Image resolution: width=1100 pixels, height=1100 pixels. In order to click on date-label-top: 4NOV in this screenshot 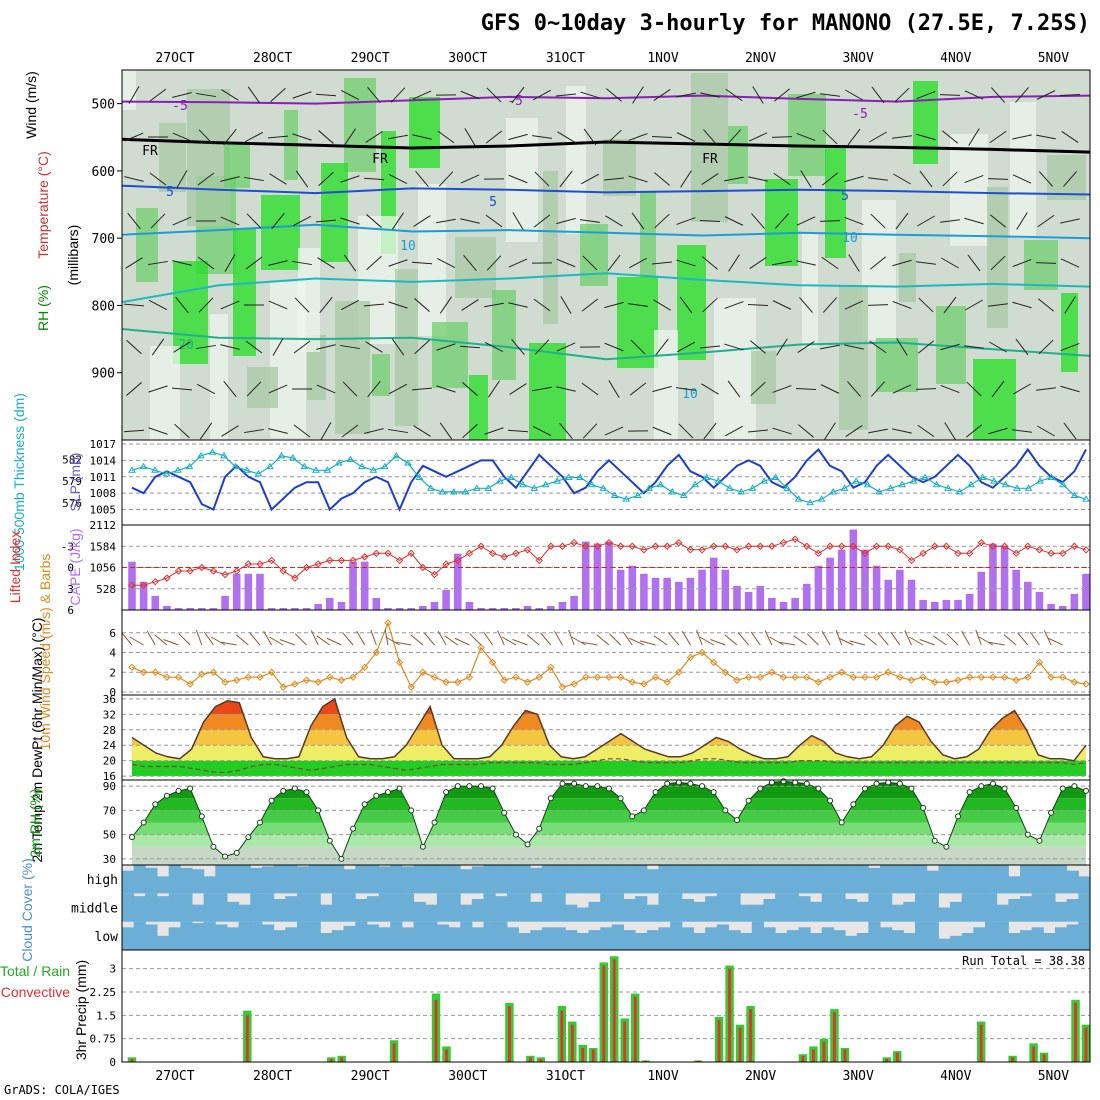, I will do `click(955, 58)`.